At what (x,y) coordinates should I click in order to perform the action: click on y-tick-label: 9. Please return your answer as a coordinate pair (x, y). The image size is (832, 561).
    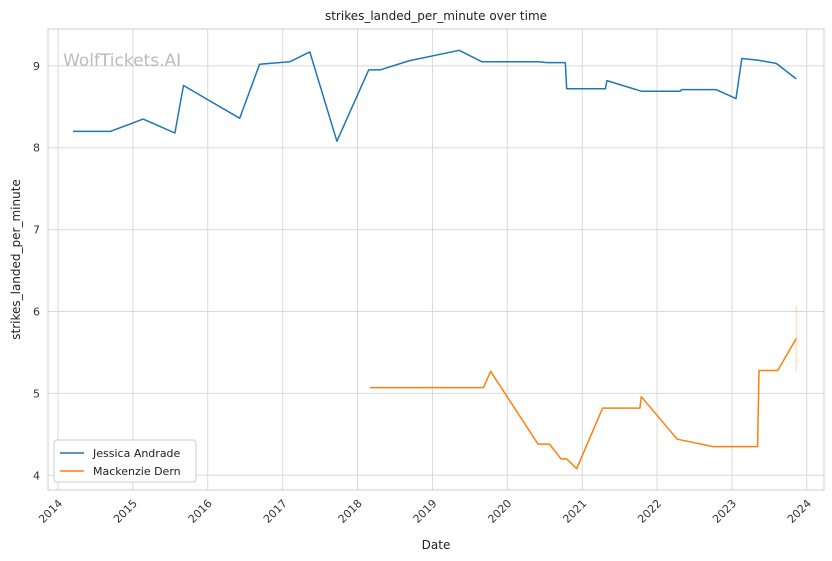
    Looking at the image, I should click on (36, 66).